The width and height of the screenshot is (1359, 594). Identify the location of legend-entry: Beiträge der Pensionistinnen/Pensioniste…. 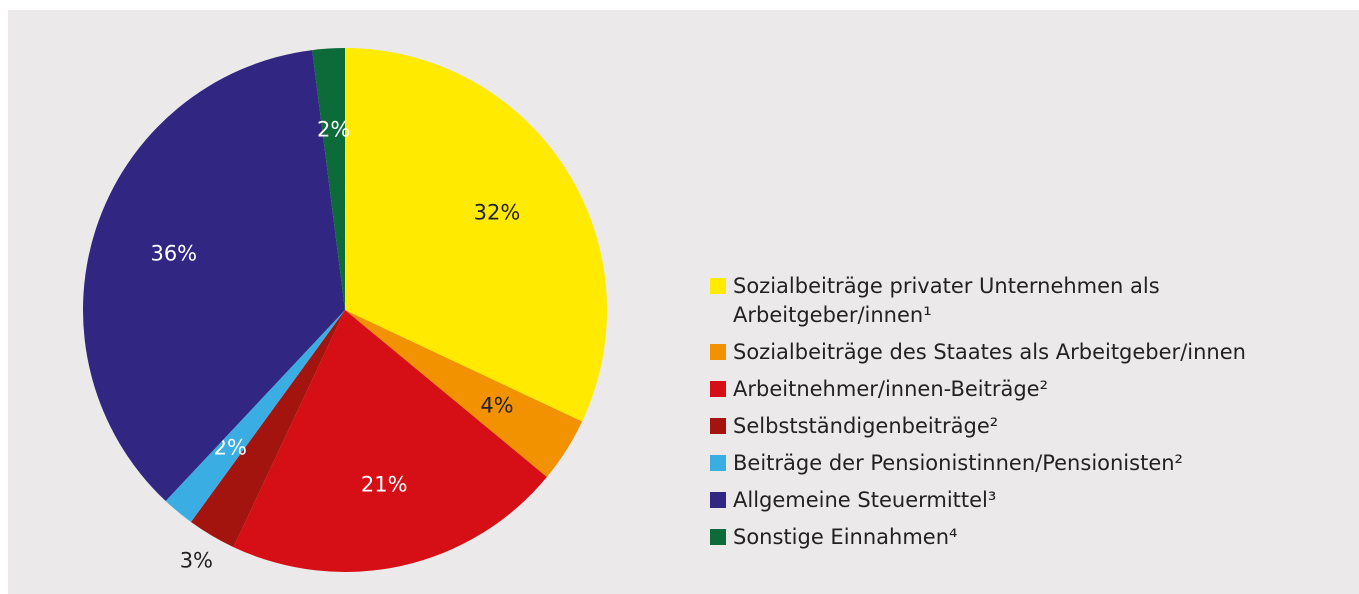
(1025, 463).